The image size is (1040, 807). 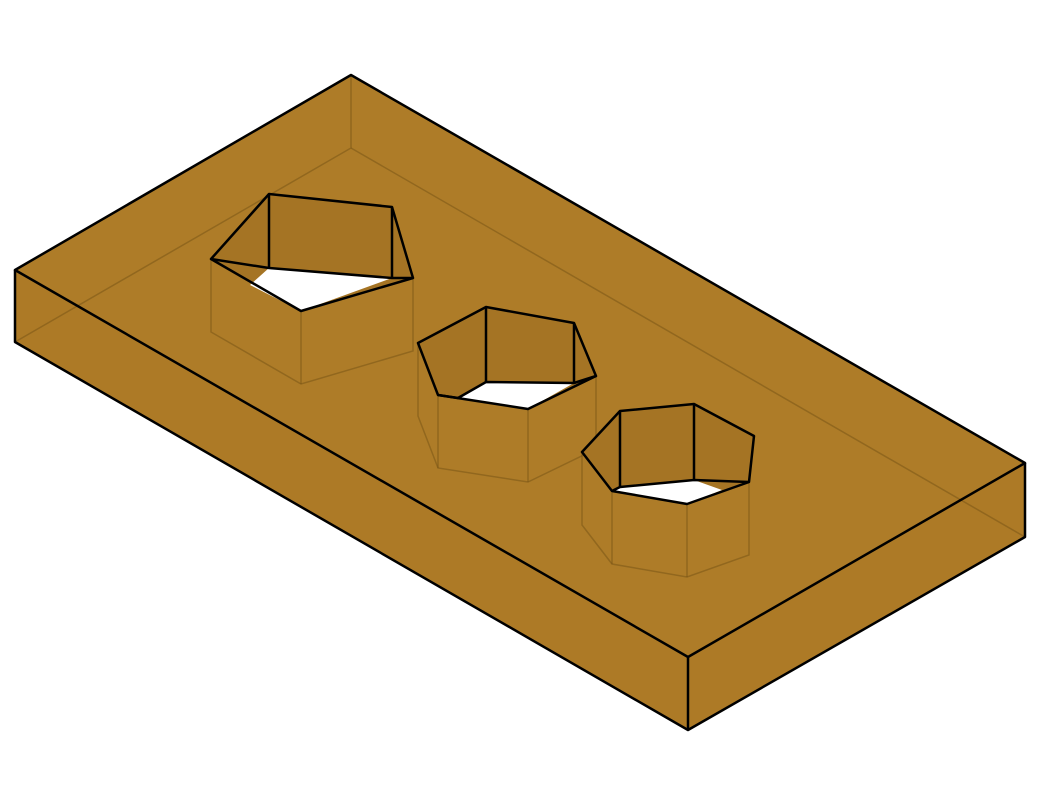 What do you see at coordinates (856, 596) in the screenshot?
I see `plate-front-right` at bounding box center [856, 596].